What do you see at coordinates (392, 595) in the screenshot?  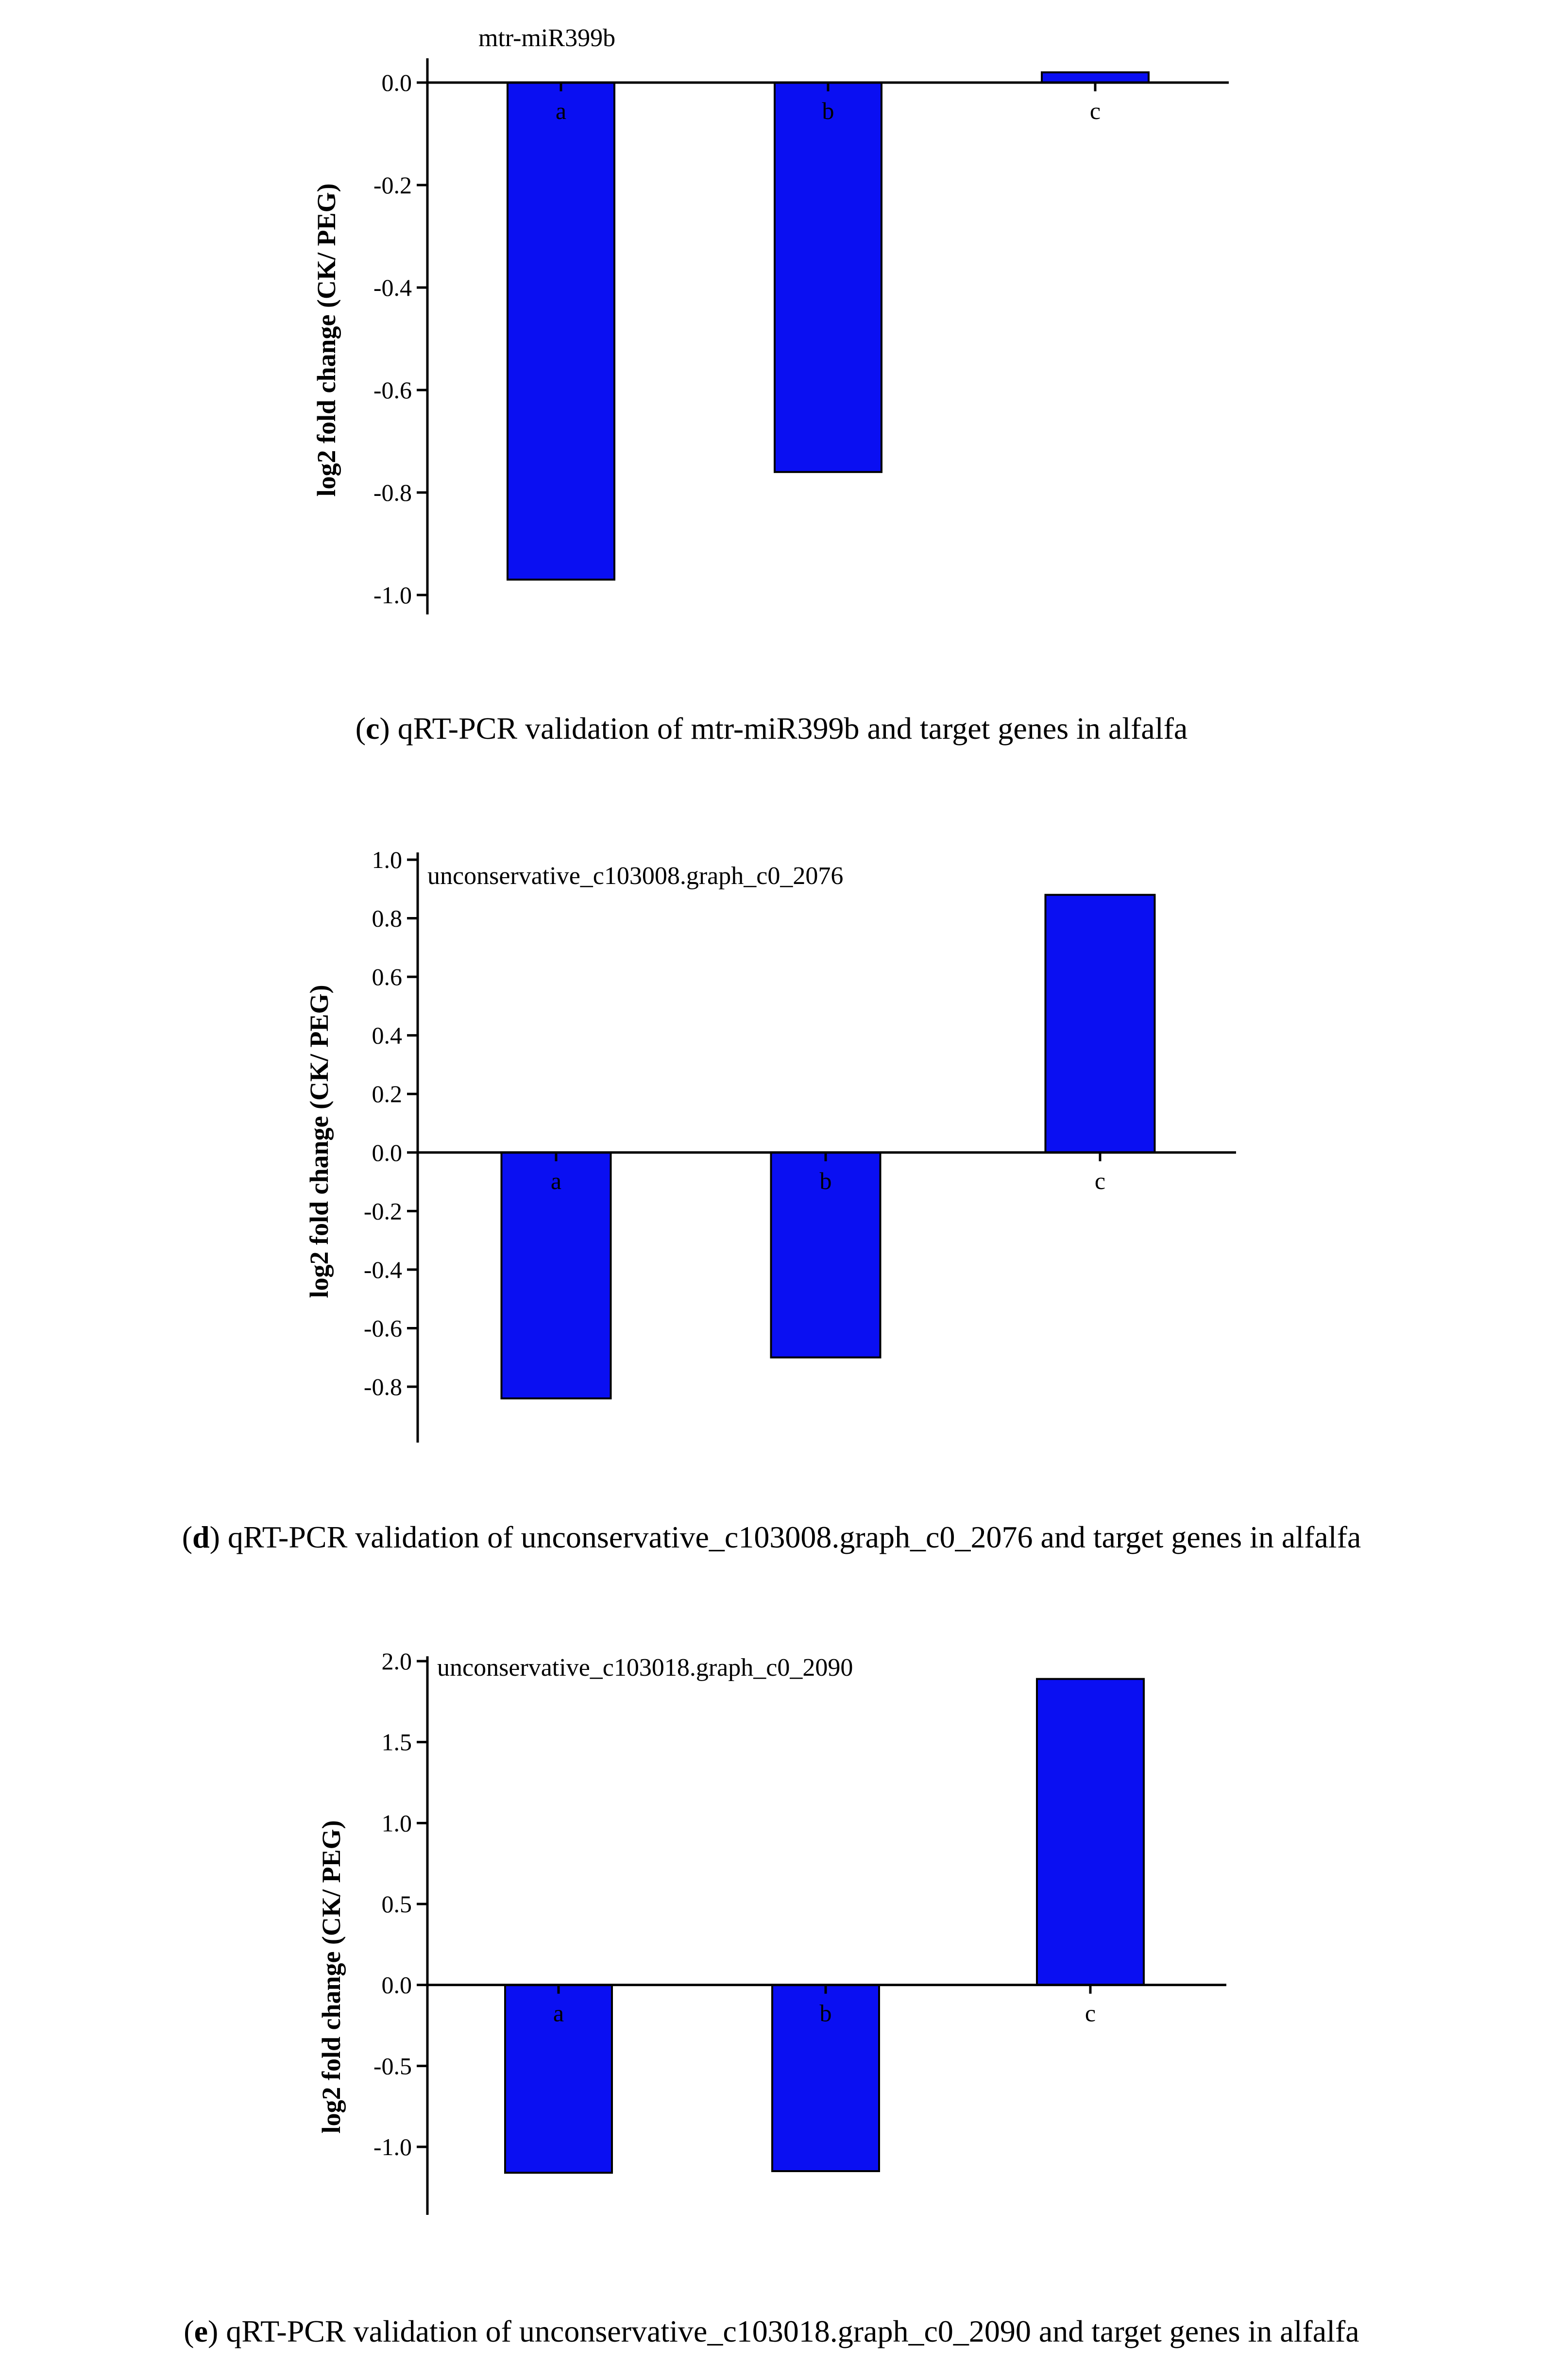 I see `y-tick-label-c: -1.0` at bounding box center [392, 595].